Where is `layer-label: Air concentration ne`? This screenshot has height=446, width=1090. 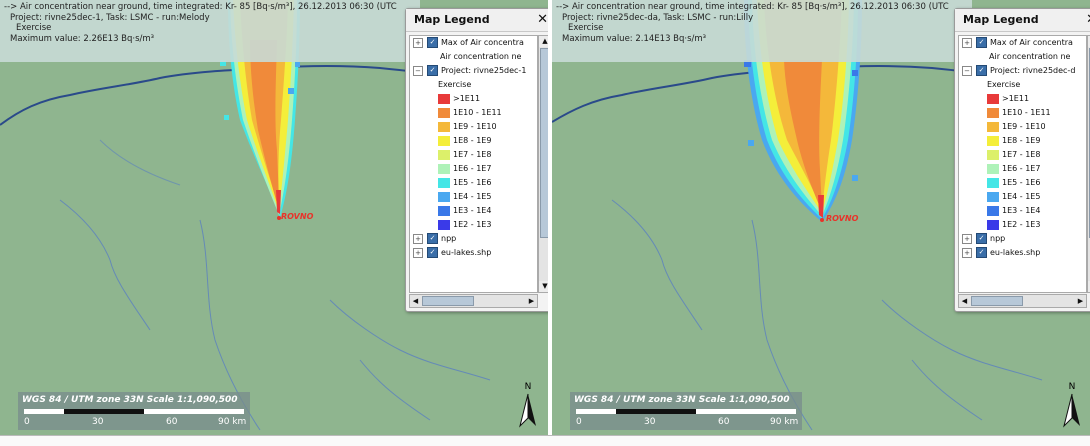 layer-label: Air concentration ne is located at coordinates (481, 56).